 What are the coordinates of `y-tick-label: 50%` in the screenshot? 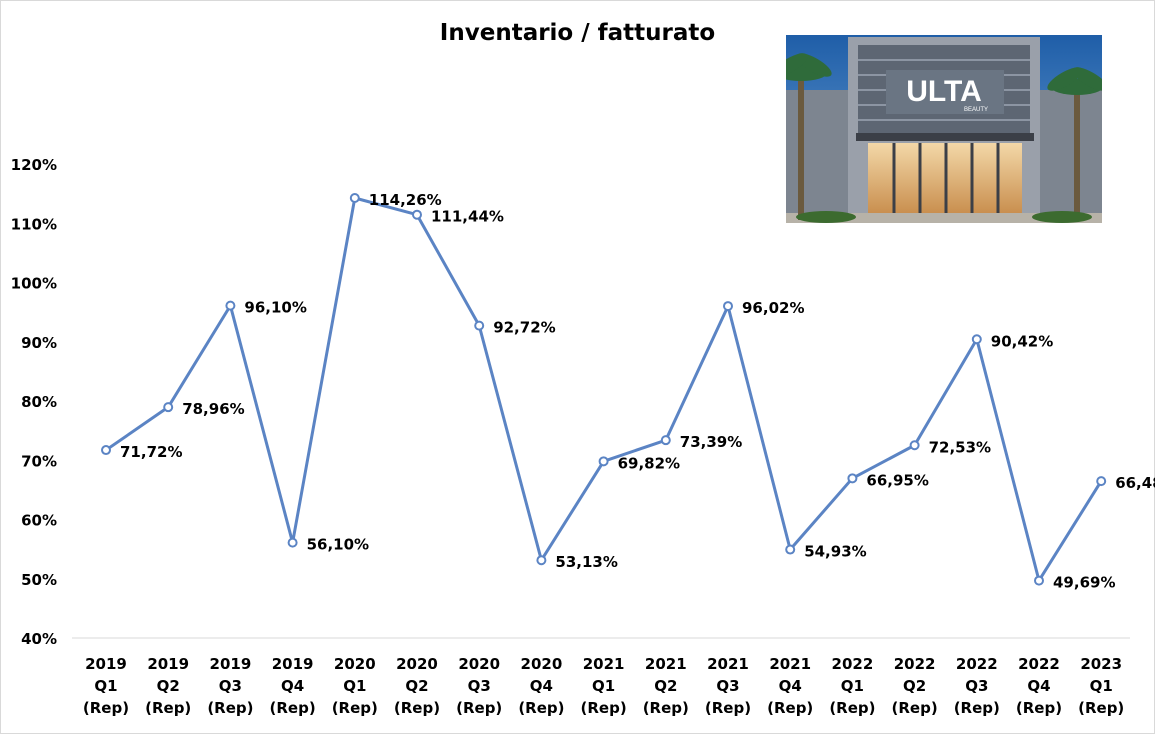 It's located at (39, 580).